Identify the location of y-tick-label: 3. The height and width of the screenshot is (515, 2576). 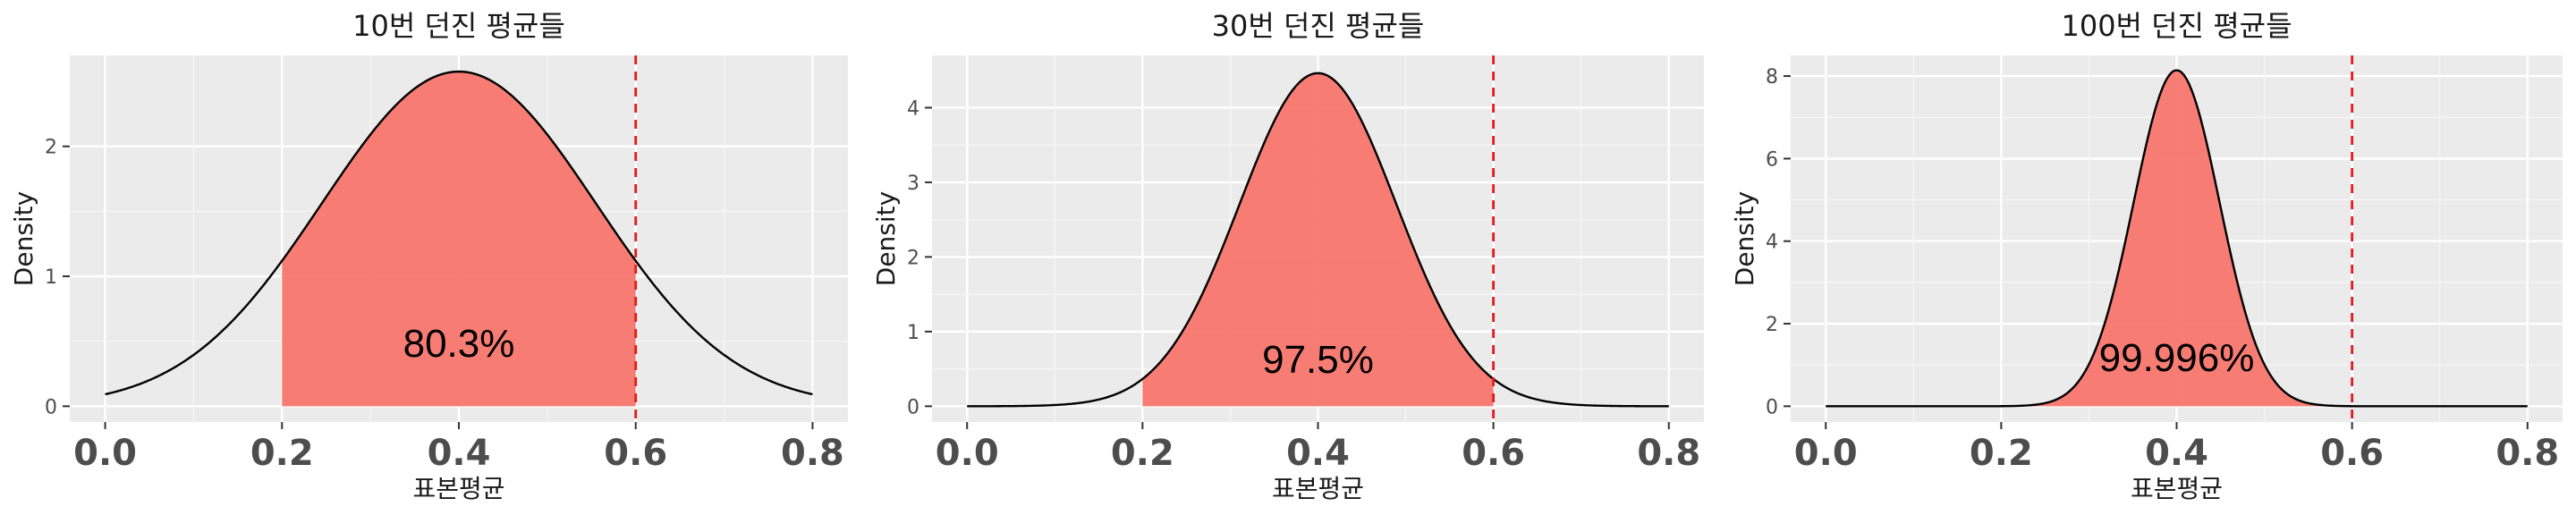
(913, 184).